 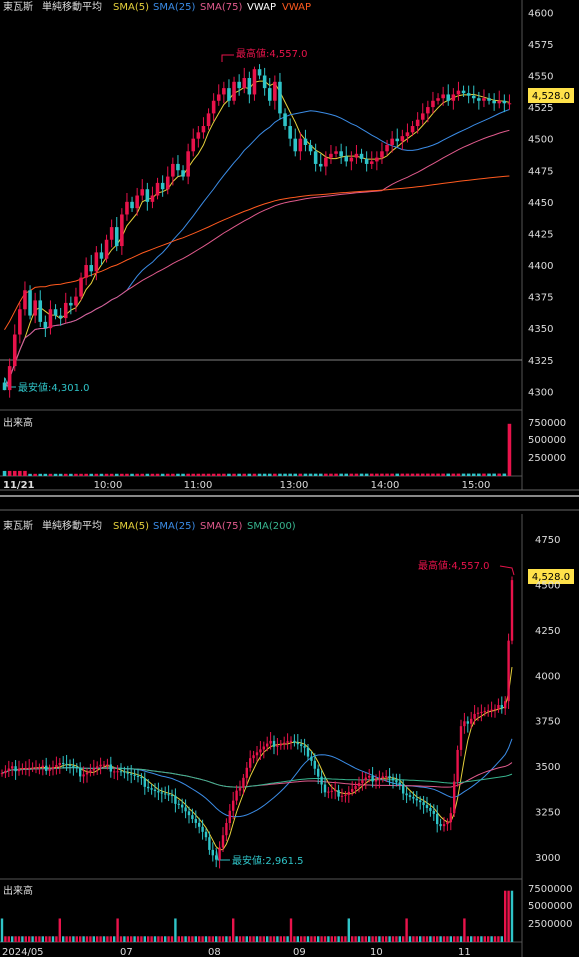 I want to click on legend-sma5: SMA(5), so click(x=131, y=7).